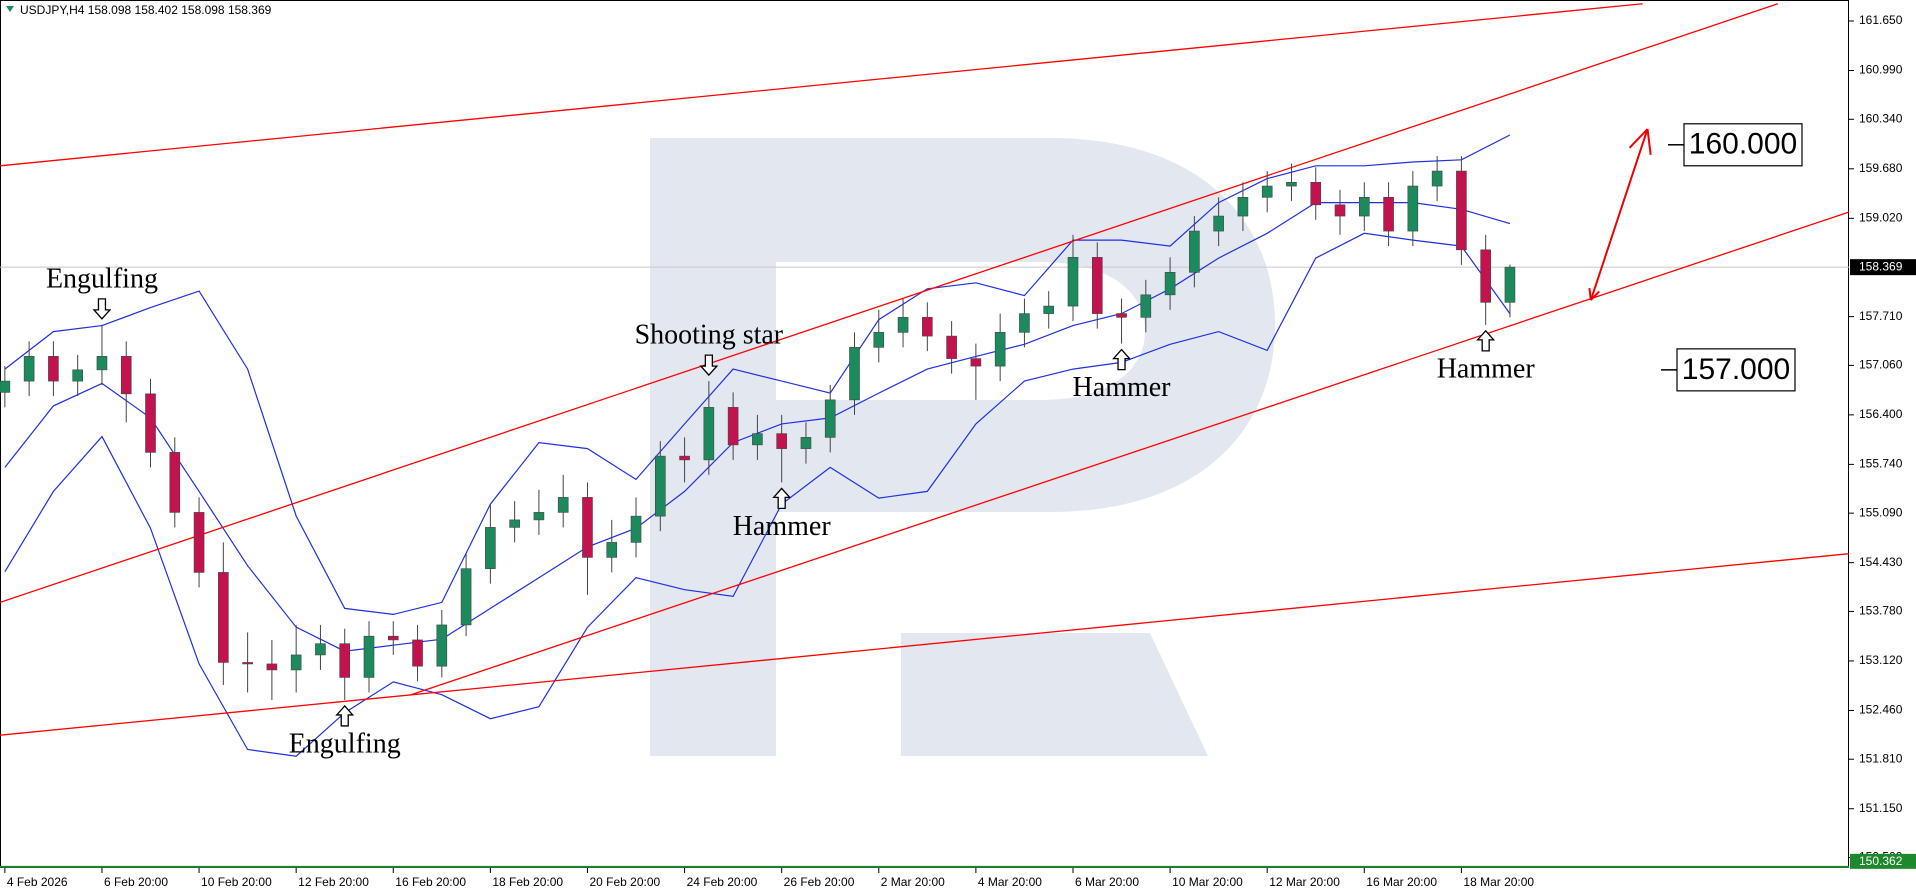  Describe the element at coordinates (1881, 611) in the screenshot. I see `y-tick-label: 153.780` at that location.